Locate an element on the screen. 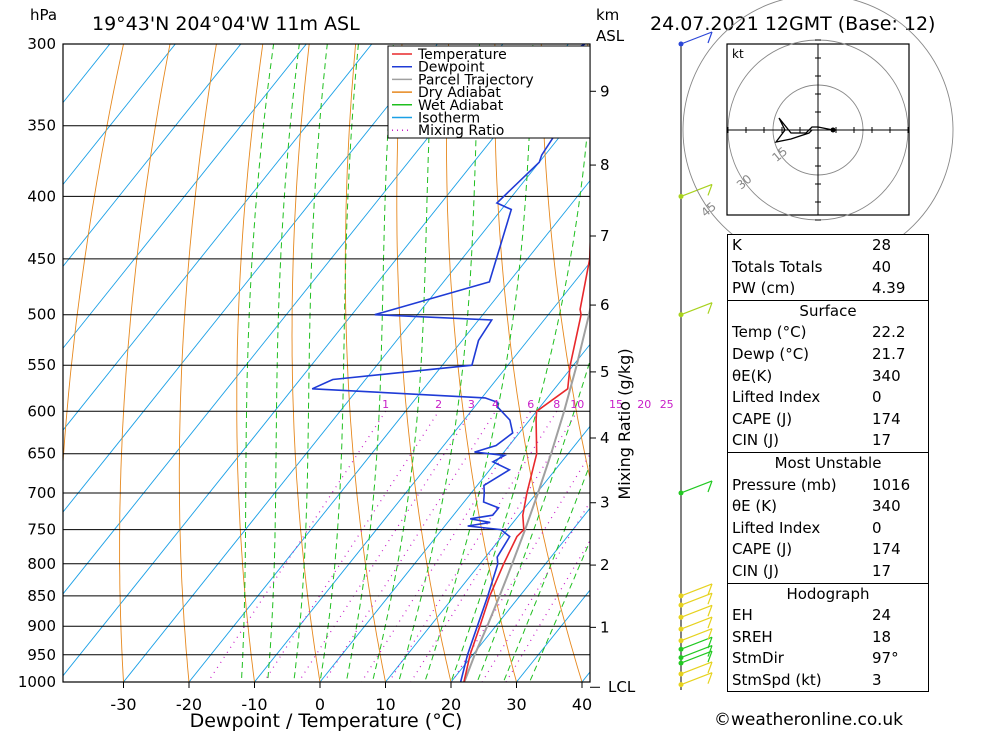 This screenshot has height=733, width=1000. mixing-ratio-axis-label: Mixing Ratio (g/kg) is located at coordinates (624, 423).